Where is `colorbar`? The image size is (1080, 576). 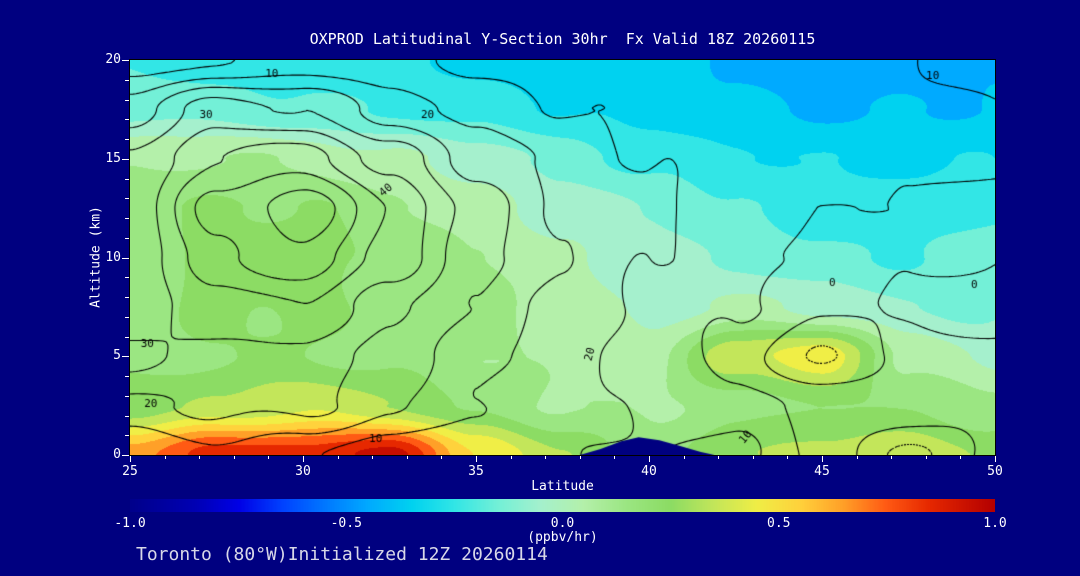 colorbar is located at coordinates (562, 505).